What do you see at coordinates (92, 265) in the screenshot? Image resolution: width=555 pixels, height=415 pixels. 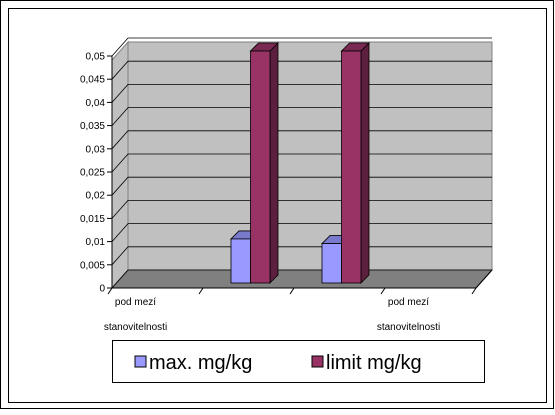 I see `y-tick-label: 0,005` at bounding box center [92, 265].